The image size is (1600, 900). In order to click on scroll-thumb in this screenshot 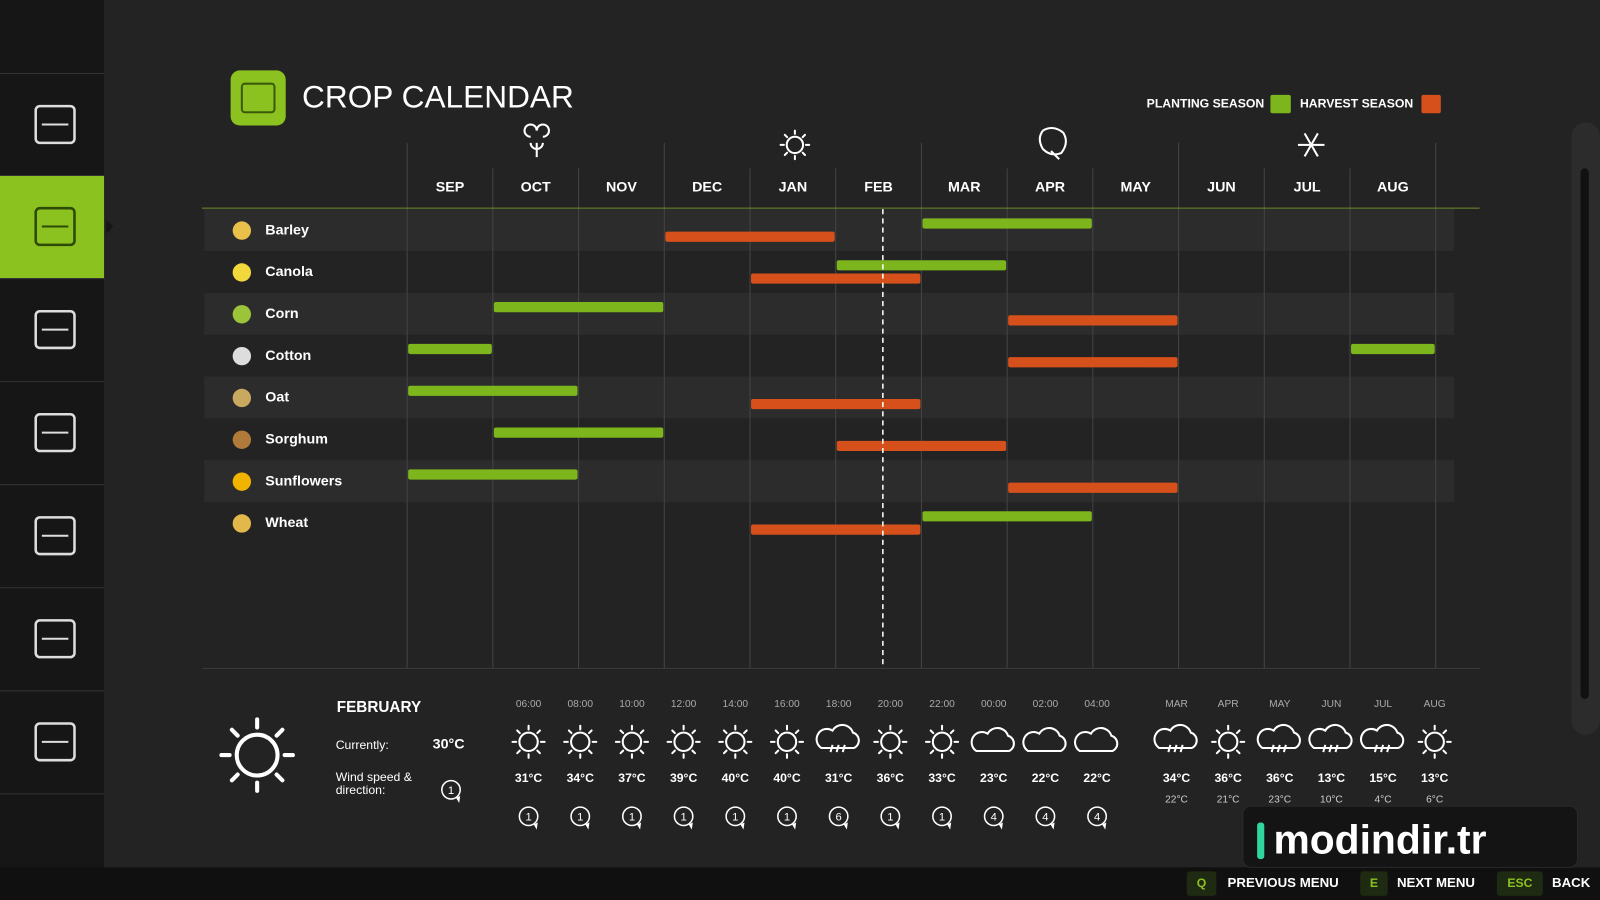, I will do `click(1584, 433)`.